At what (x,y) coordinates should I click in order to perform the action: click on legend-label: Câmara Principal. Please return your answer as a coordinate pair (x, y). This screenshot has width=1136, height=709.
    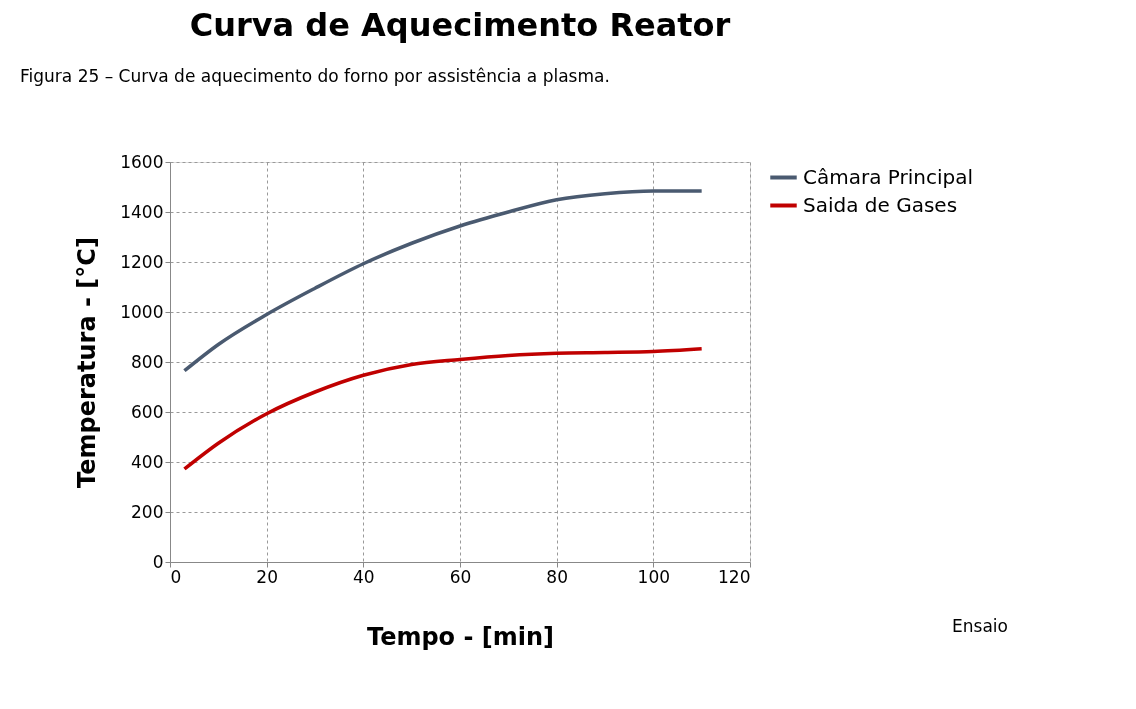
    Looking at the image, I should click on (888, 176).